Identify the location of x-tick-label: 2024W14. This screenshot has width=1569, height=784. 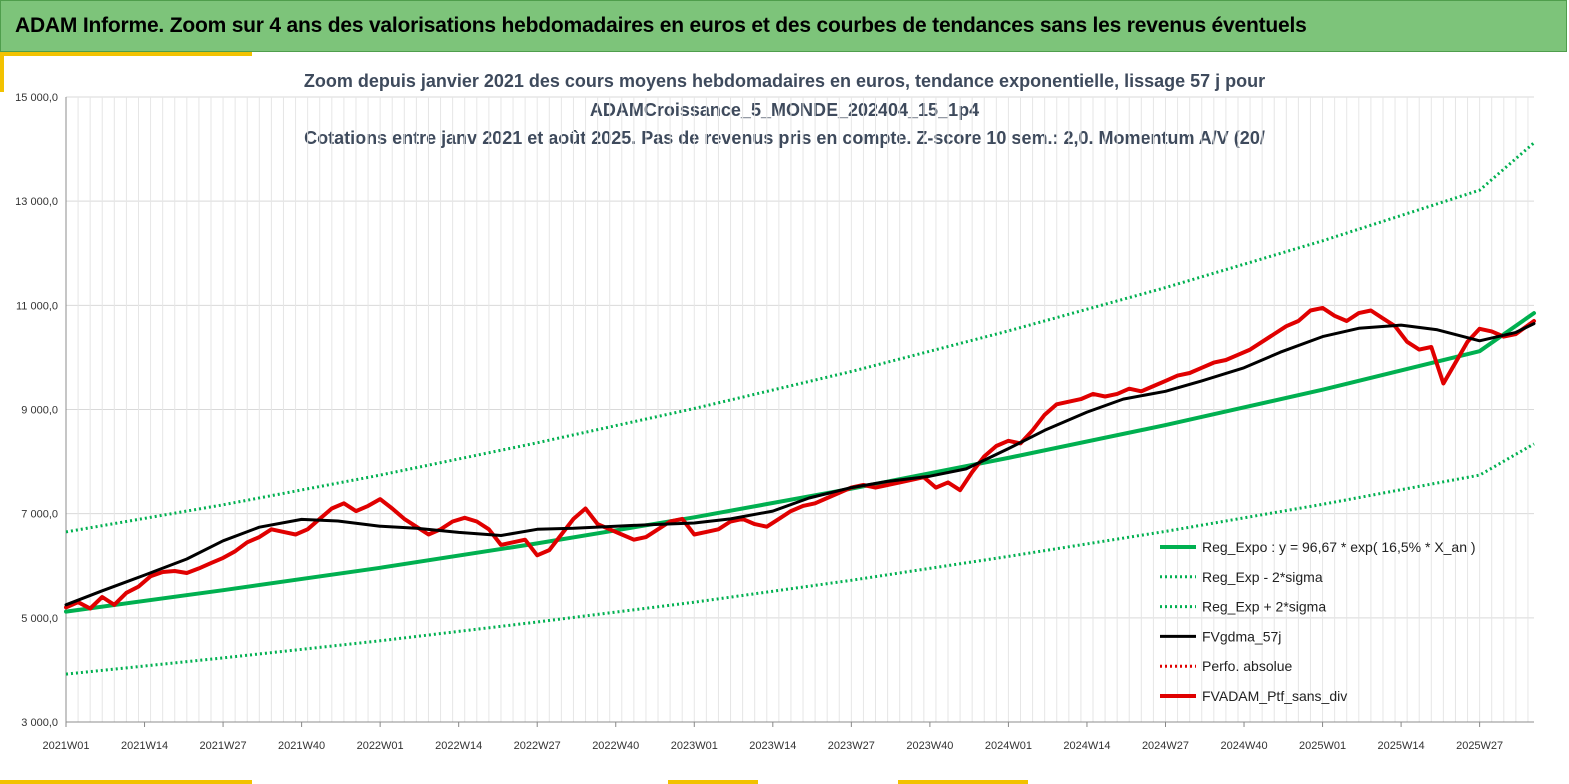
(1086, 746).